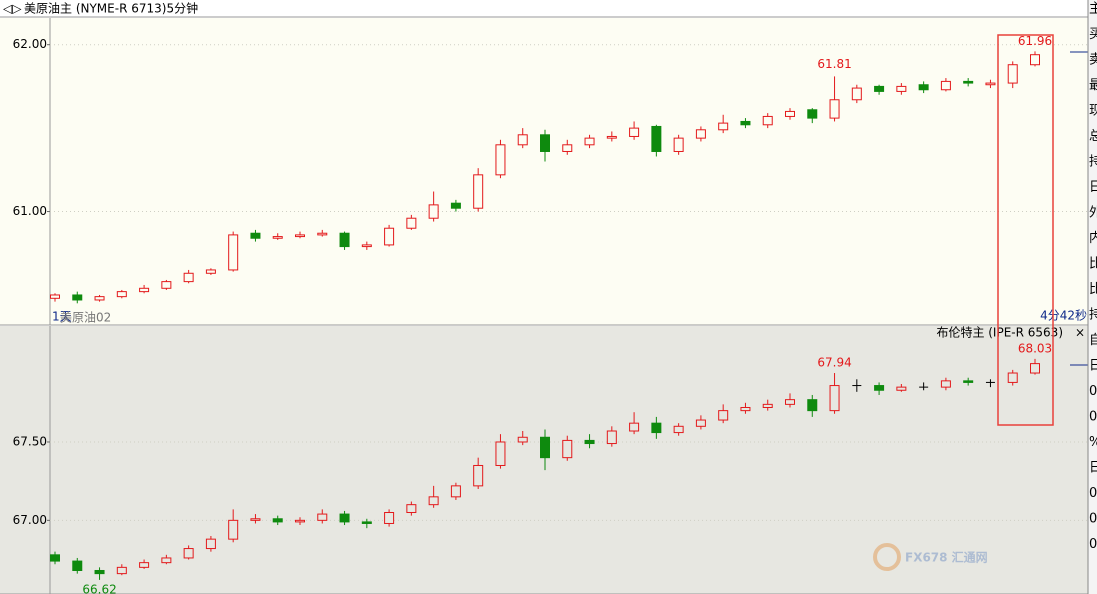 This screenshot has height=594, width=1097. Describe the element at coordinates (834, 363) in the screenshot. I see `price-annotation: 67.94` at that location.